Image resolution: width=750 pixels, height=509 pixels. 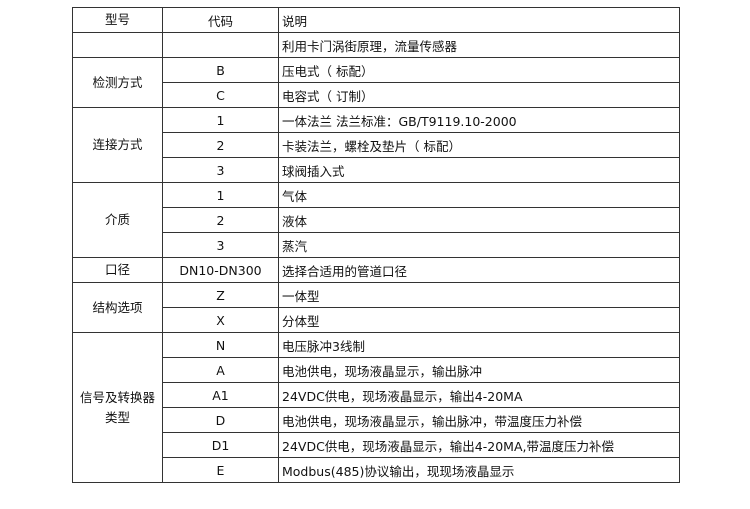 What do you see at coordinates (479, 220) in the screenshot?
I see `description-cell: 液体` at bounding box center [479, 220].